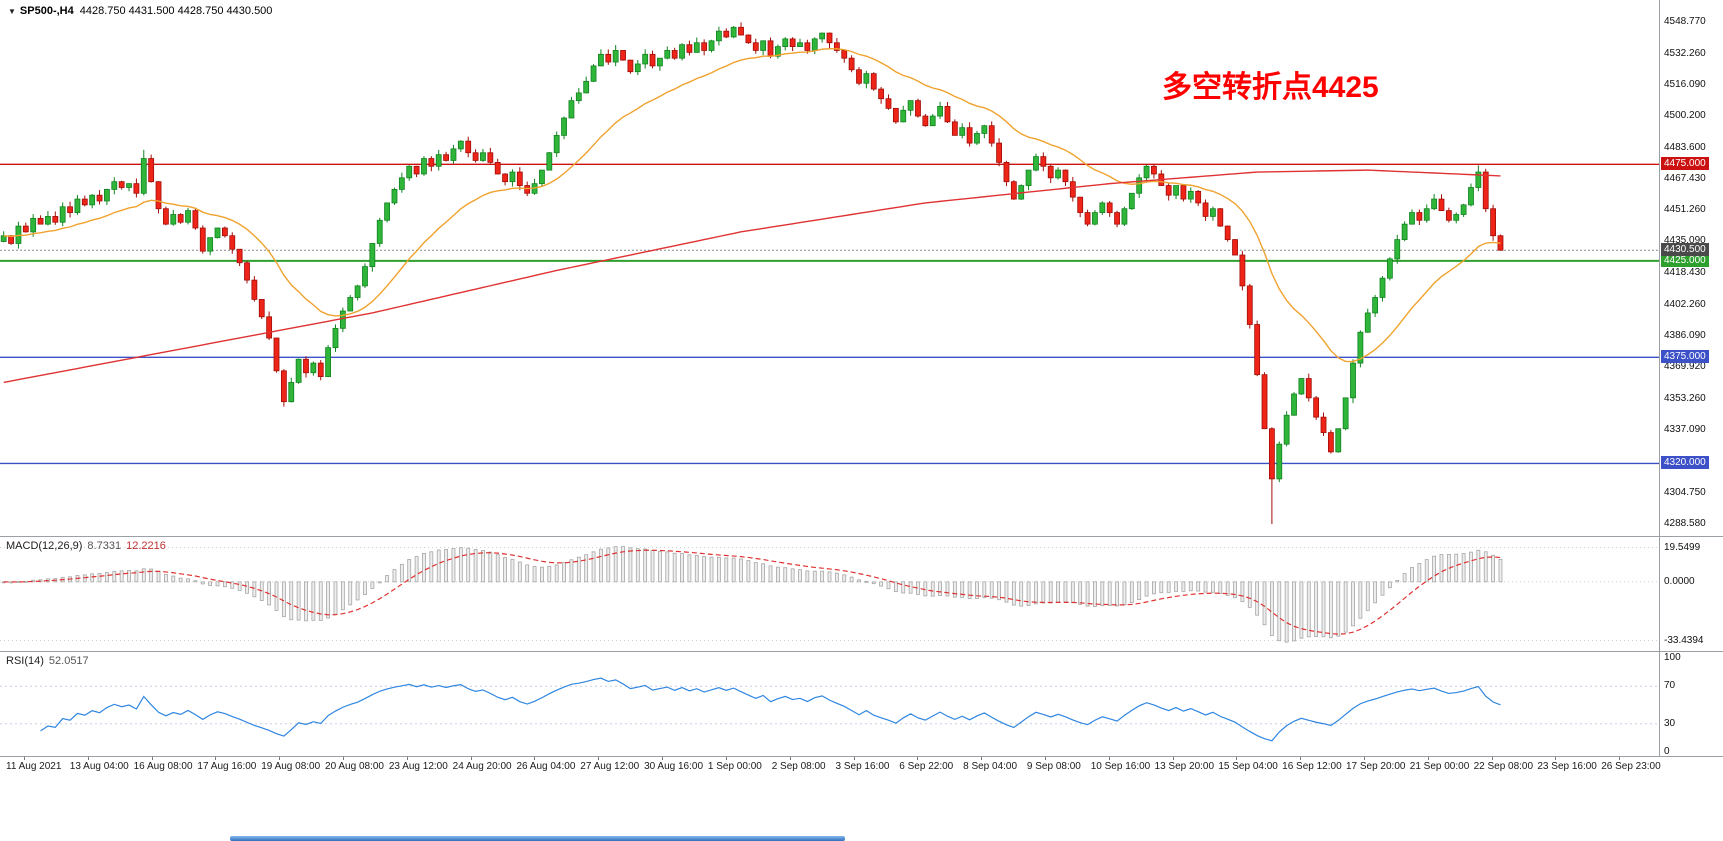 The width and height of the screenshot is (1723, 841). Describe the element at coordinates (734, 766) in the screenshot. I see `time-axis-label: 1 Sep 00:00` at that location.